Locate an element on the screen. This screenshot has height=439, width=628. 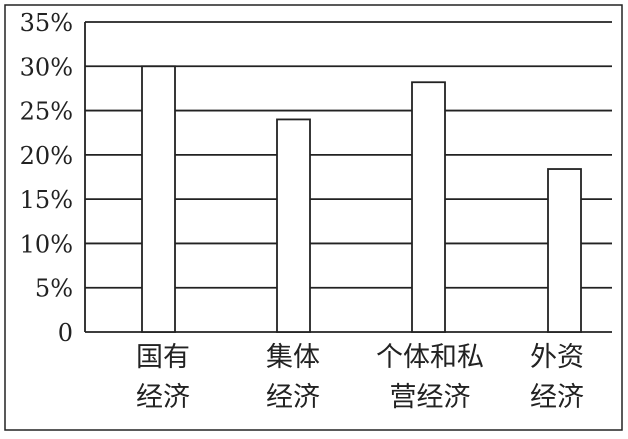
y-tick-label: 20% is located at coordinates (46, 156).